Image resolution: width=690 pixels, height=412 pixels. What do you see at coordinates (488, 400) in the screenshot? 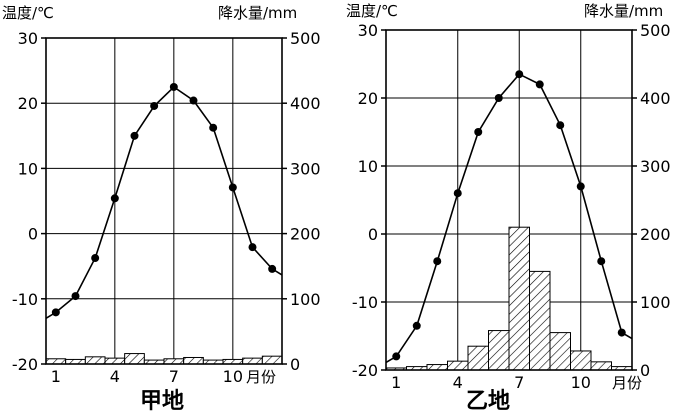
I see `chart-title: 乙地` at bounding box center [488, 400].